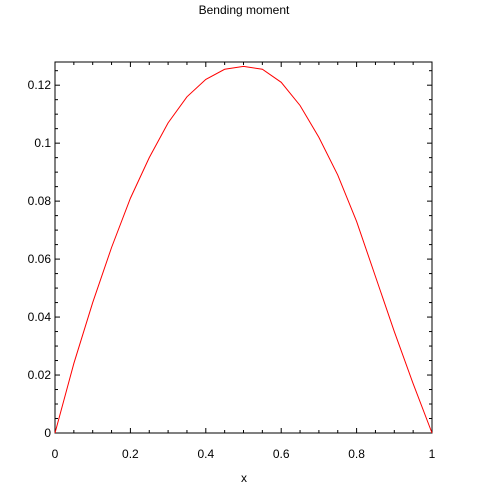 The image size is (488, 488). I want to click on x-tick-label: 0.2, so click(130, 454).